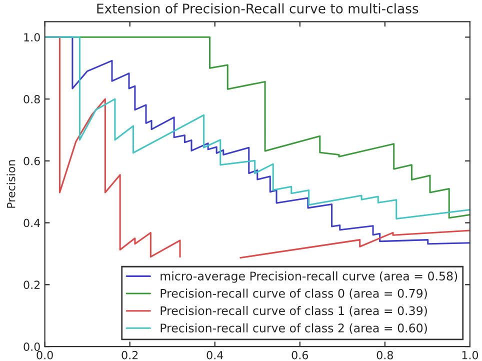 The image size is (482, 361). What do you see at coordinates (470, 355) in the screenshot?
I see `x-tick-label: 1.0` at bounding box center [470, 355].